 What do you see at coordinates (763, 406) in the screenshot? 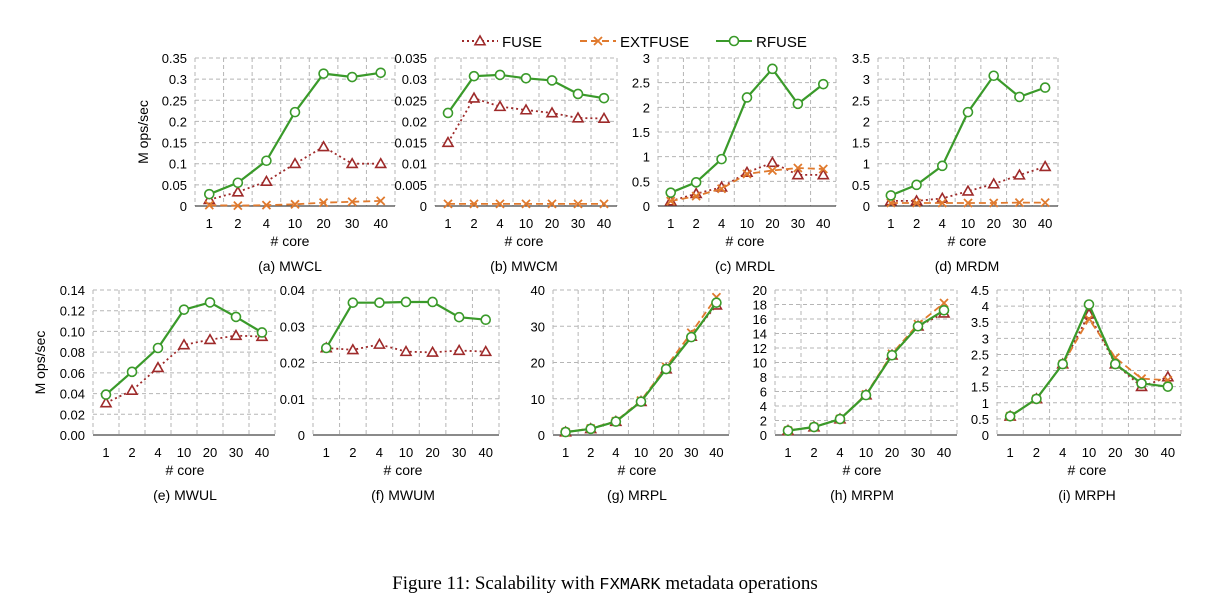
I see `y-tick-label: 4` at bounding box center [763, 406].